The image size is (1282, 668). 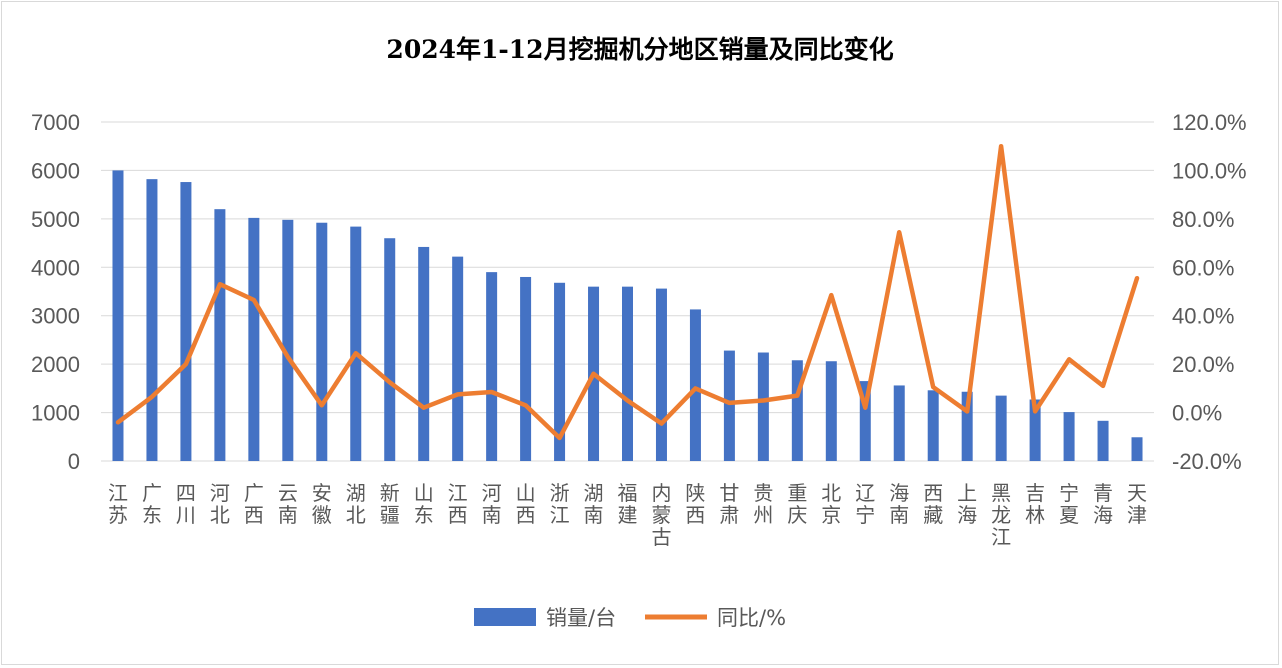 What do you see at coordinates (751, 618) in the screenshot?
I see `legend-label-line: 同比/%` at bounding box center [751, 618].